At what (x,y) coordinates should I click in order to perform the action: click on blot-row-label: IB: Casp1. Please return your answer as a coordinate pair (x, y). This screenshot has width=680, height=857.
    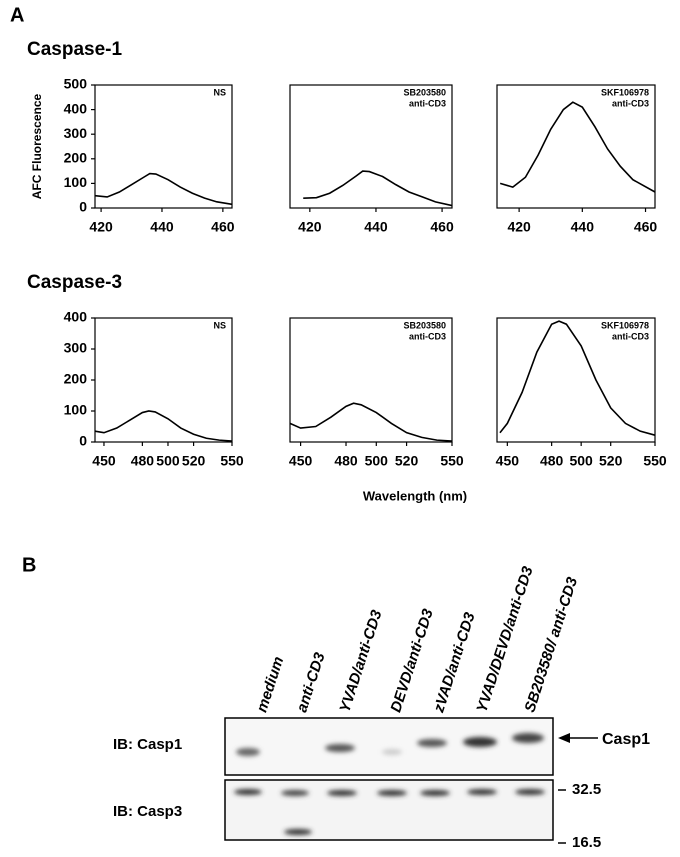
    Looking at the image, I should click on (147, 744).